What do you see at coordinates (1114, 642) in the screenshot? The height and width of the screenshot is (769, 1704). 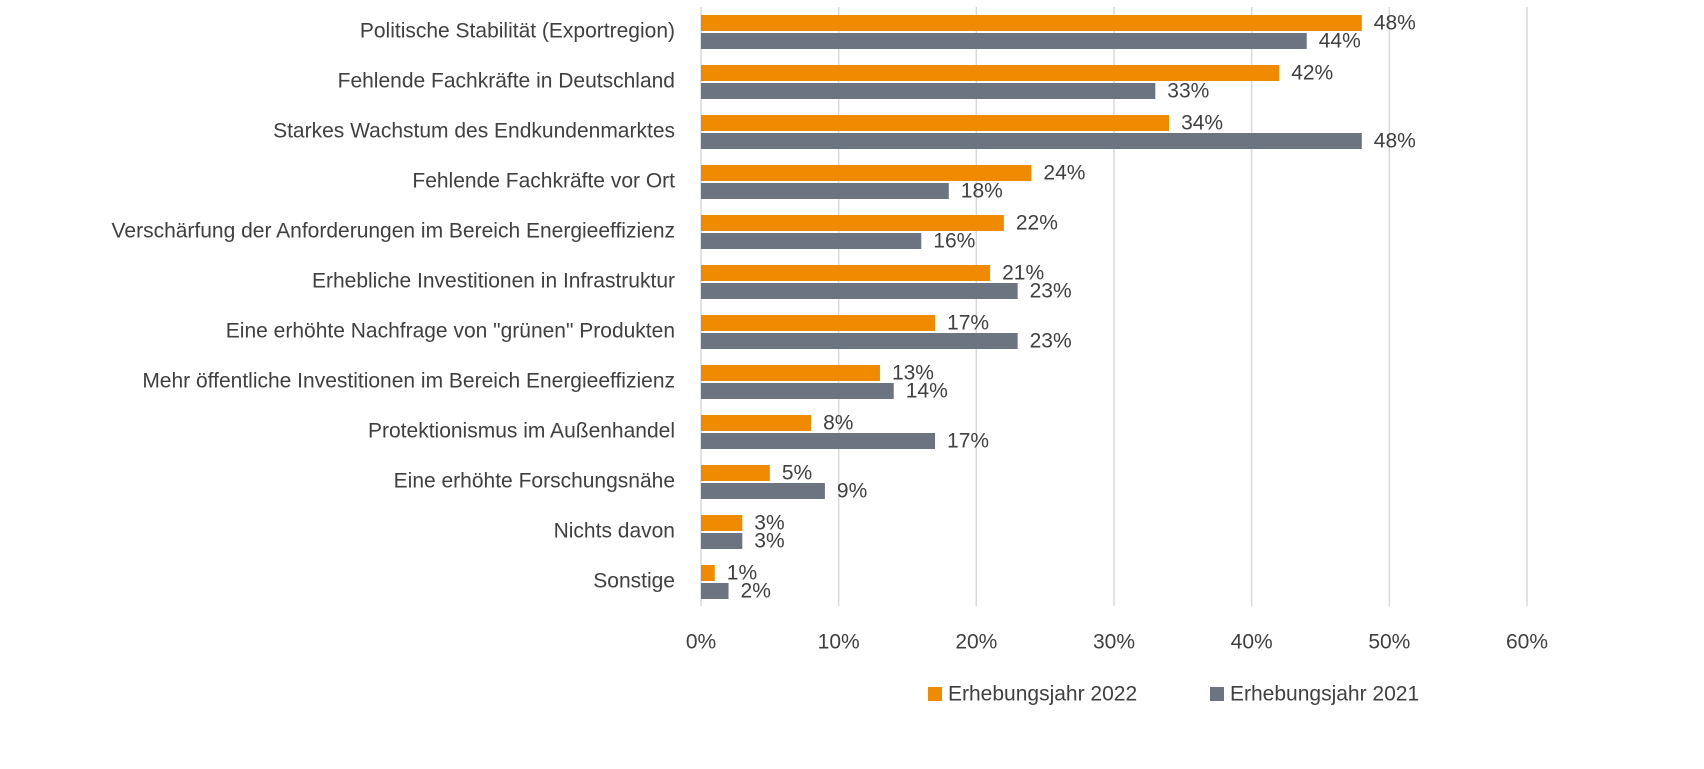 I see `x-tick-label: 30%` at bounding box center [1114, 642].